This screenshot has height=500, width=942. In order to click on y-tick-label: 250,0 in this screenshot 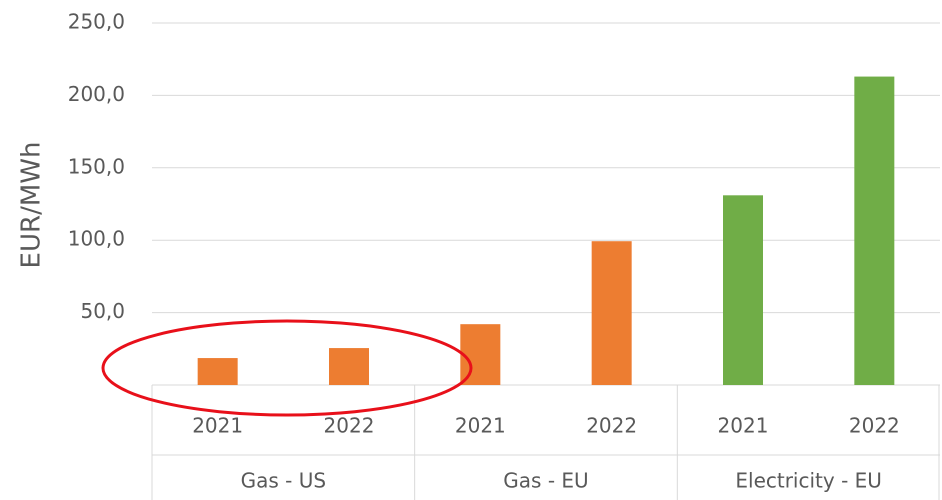, I will do `click(96, 22)`.